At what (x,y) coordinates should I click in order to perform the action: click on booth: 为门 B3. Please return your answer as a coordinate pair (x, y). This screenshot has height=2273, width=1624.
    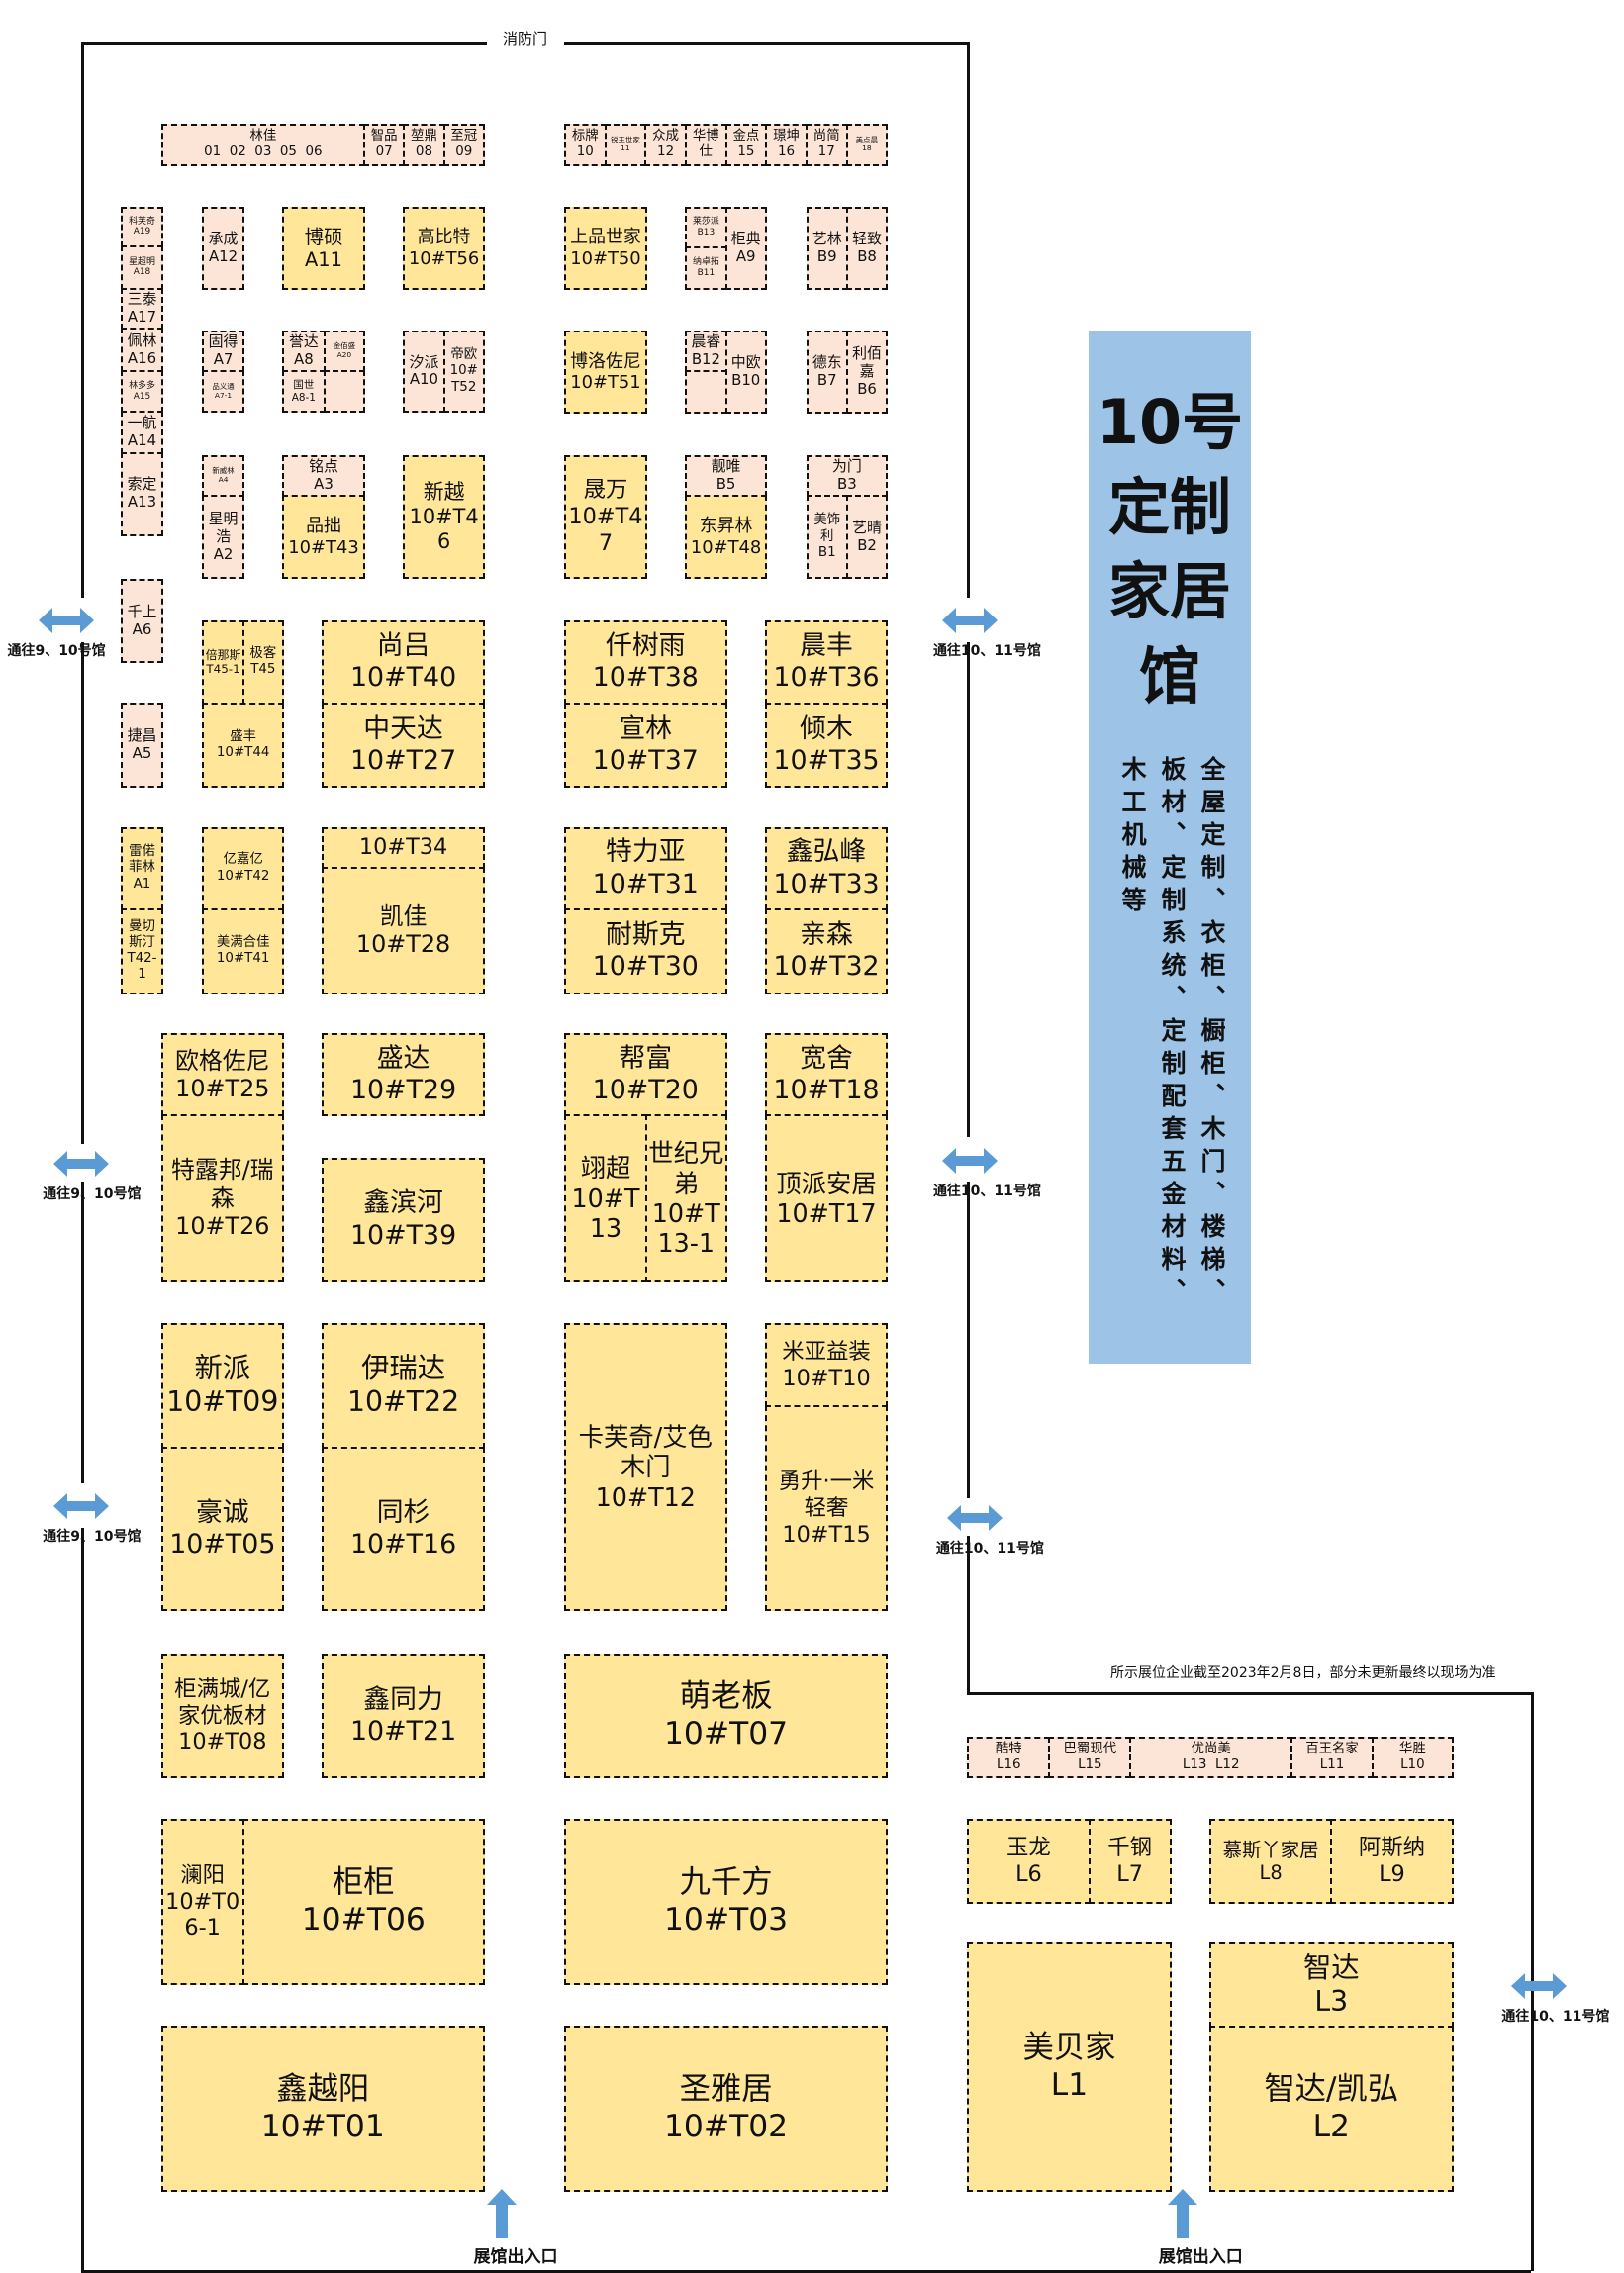
    Looking at the image, I should click on (847, 475).